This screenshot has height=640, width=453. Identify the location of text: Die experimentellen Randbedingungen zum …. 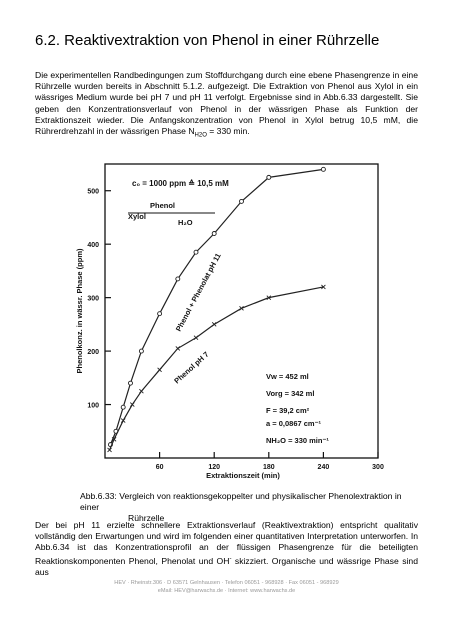
(226, 103).